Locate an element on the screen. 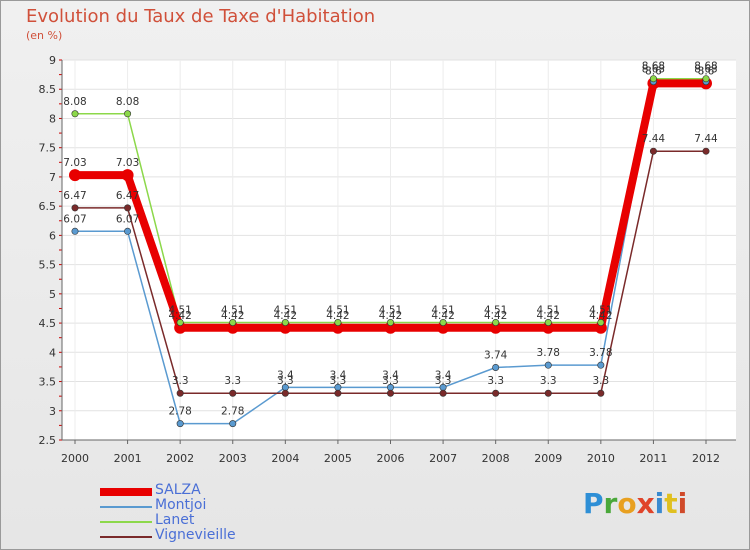  legend-swatch-lanet is located at coordinates (126, 522).